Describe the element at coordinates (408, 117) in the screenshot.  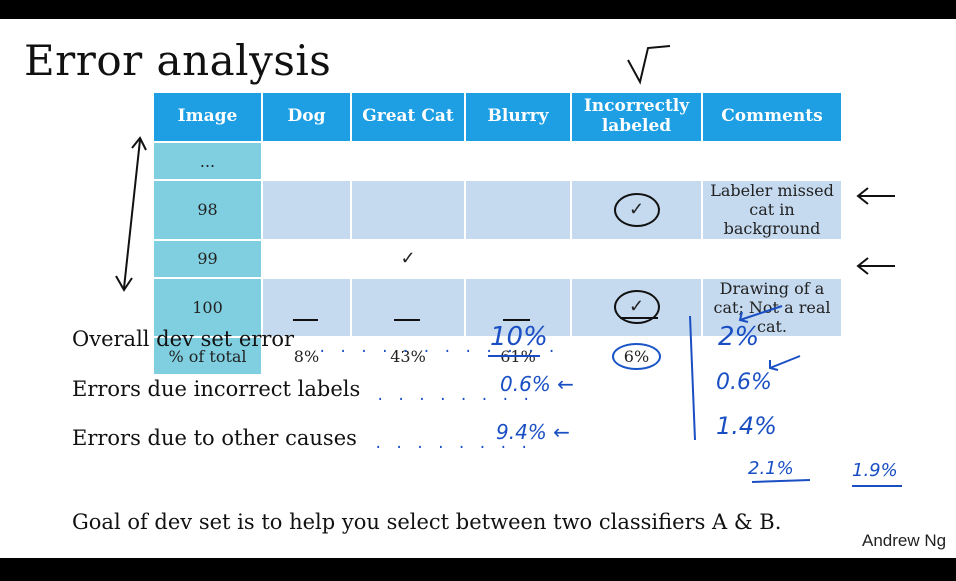
I see `header-great-cat: Great Cat` at that location.